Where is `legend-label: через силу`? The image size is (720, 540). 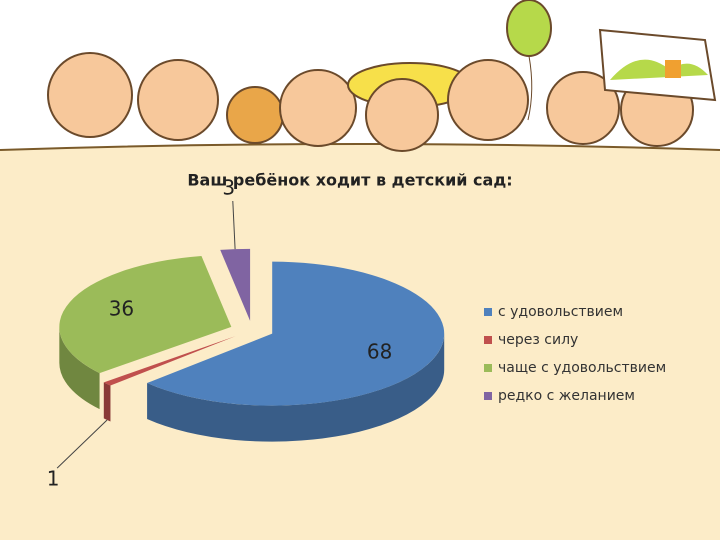 legend-label: через силу is located at coordinates (538, 340).